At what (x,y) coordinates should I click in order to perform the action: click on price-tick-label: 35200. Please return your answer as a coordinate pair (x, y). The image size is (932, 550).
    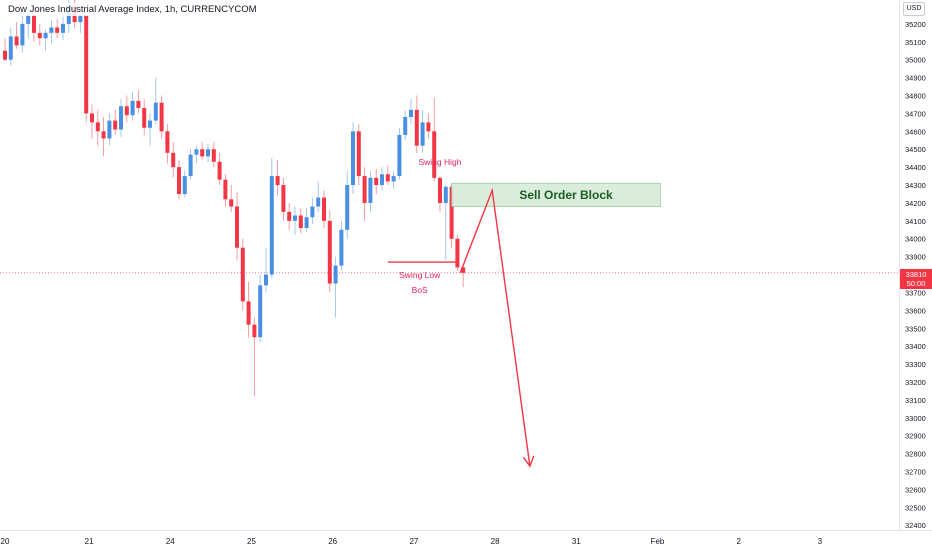
    Looking at the image, I should click on (915, 24).